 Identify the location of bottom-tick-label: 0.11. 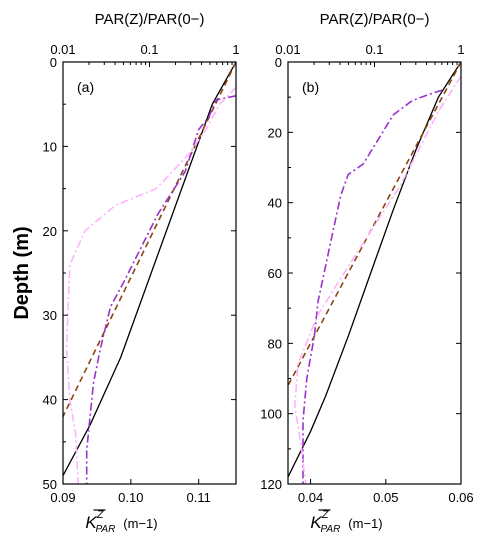
(199, 497).